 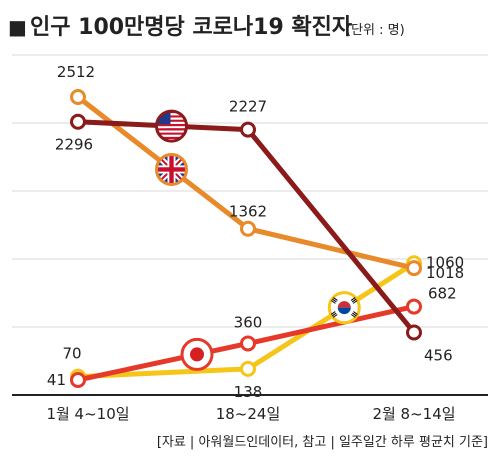 I want to click on data-label-uk: 1018, so click(x=445, y=273).